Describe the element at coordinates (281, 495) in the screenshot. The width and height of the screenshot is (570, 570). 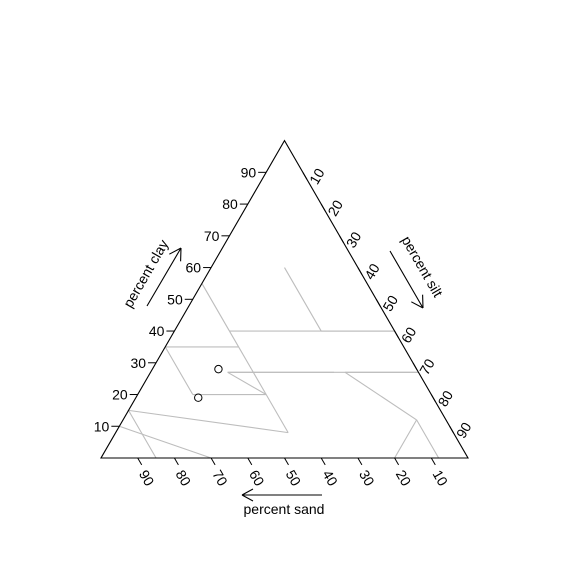
I see `sand-axis-arrow` at that location.